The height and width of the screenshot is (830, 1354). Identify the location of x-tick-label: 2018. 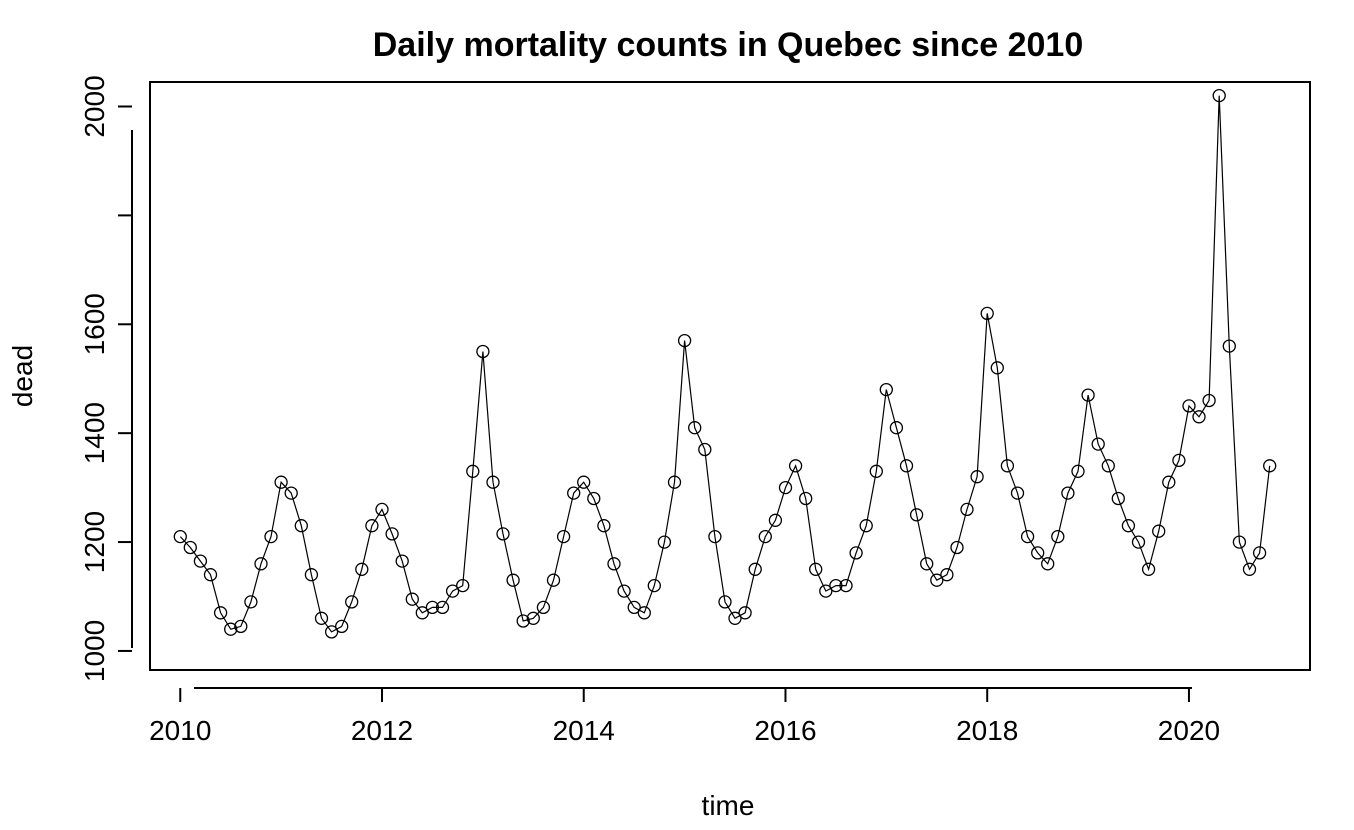
(987, 730).